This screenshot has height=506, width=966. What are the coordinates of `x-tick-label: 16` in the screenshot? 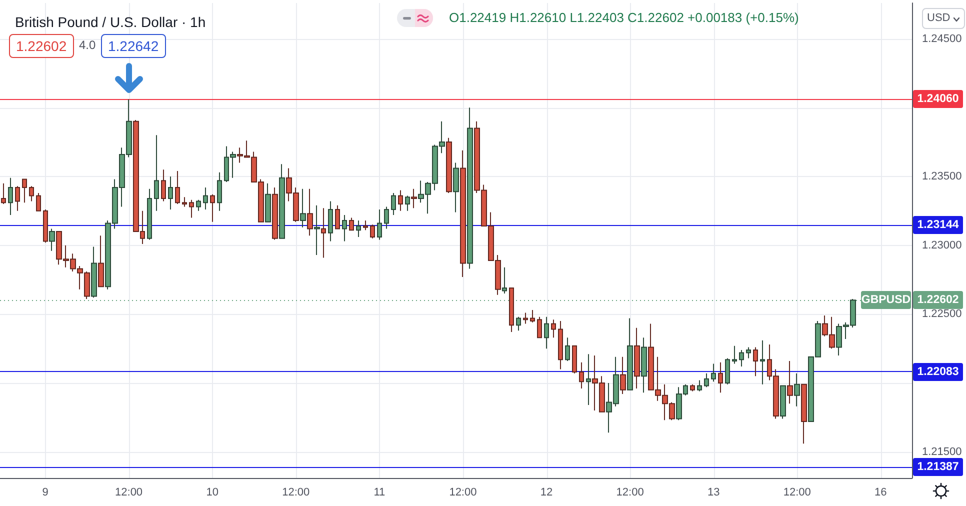 It's located at (880, 492).